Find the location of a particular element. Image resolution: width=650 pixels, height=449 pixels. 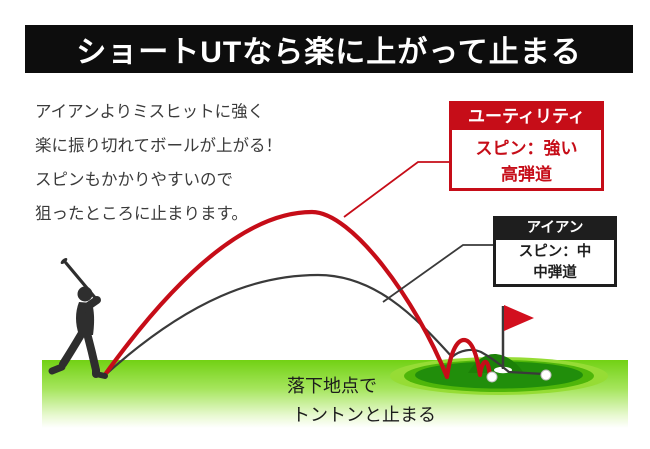

iron-callout-title: アイアン is located at coordinates (555, 226).